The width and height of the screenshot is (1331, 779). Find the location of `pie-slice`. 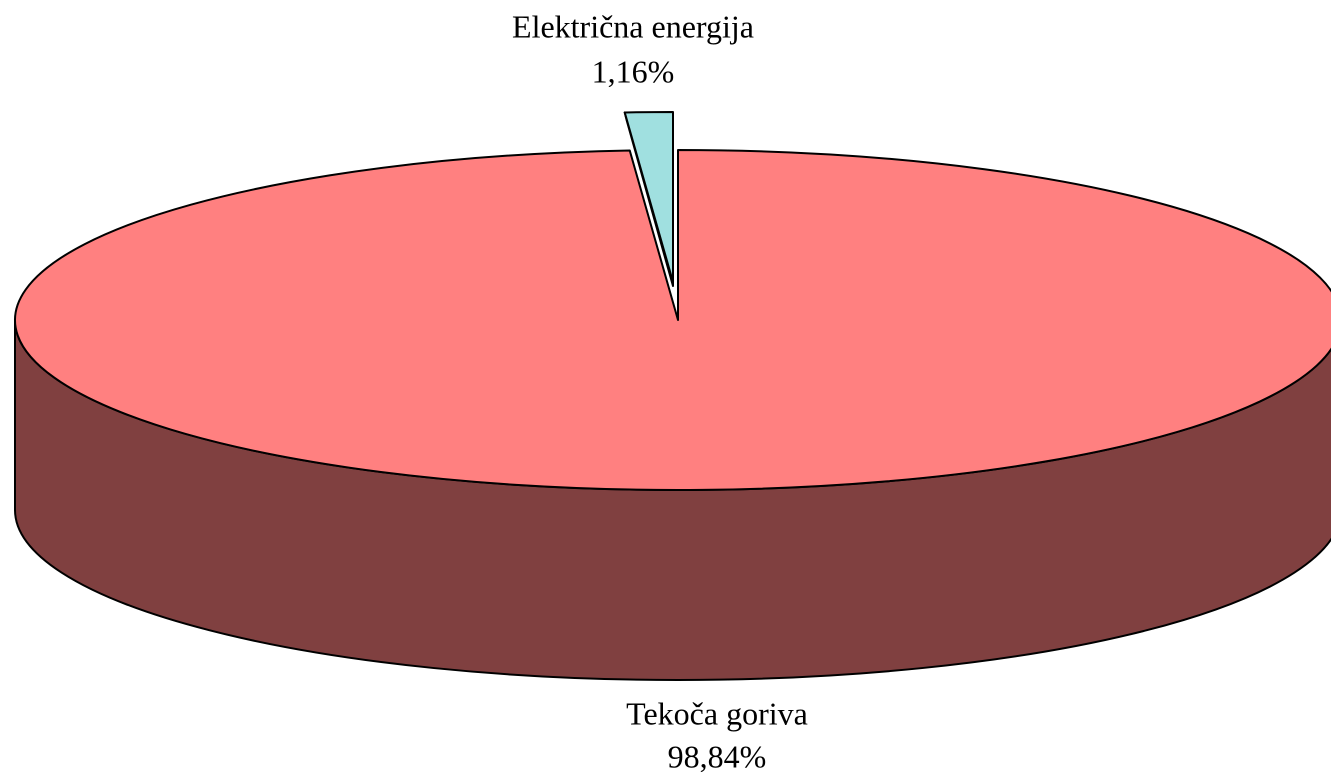

pie-slice is located at coordinates (648, 199).